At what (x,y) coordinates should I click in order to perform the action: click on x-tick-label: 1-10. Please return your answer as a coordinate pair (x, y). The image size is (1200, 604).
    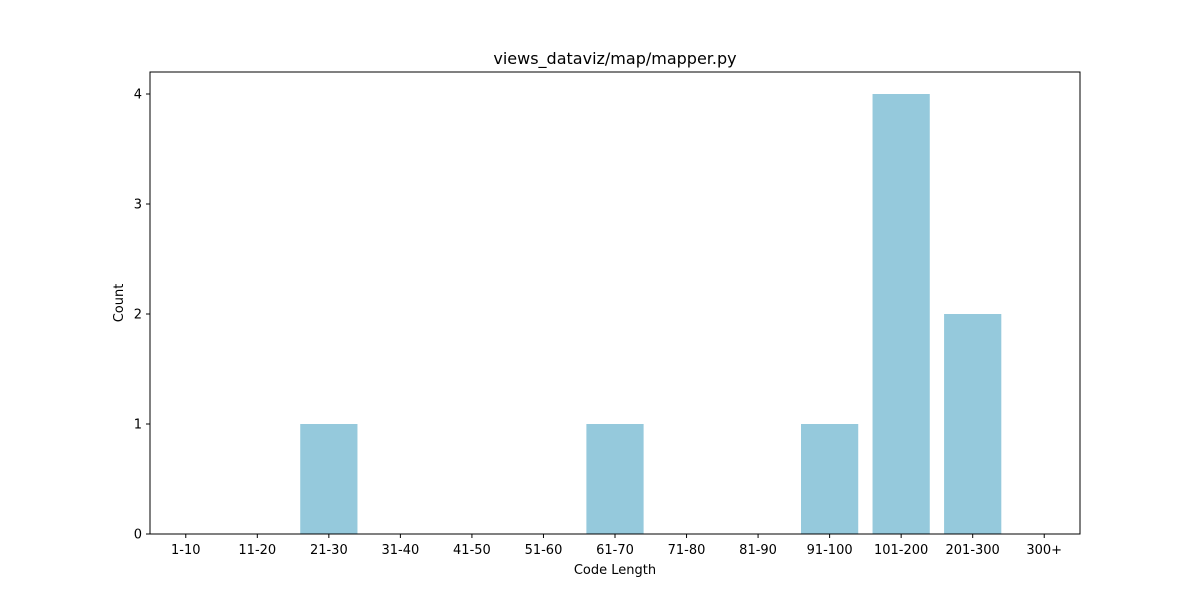
    Looking at the image, I should click on (186, 550).